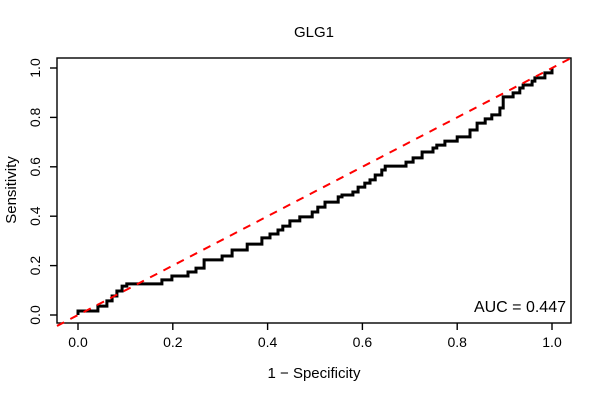  What do you see at coordinates (35, 68) in the screenshot?
I see `y-tick-label: 1.0` at bounding box center [35, 68].